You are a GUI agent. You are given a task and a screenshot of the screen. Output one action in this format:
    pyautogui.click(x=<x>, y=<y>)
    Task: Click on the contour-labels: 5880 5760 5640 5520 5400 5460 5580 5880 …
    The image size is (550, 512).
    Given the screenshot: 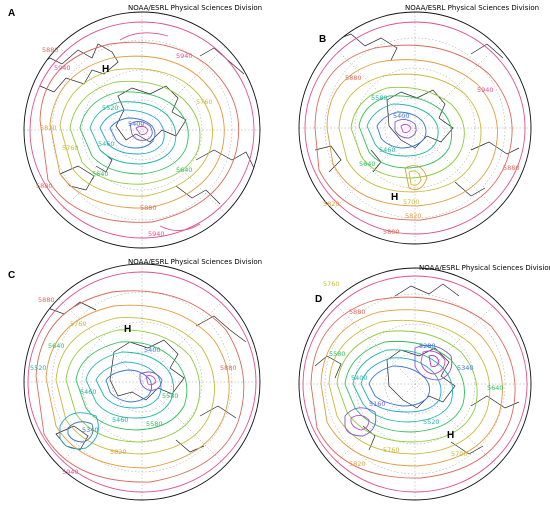 What is the action you would take?
    pyautogui.click(x=133, y=386)
    